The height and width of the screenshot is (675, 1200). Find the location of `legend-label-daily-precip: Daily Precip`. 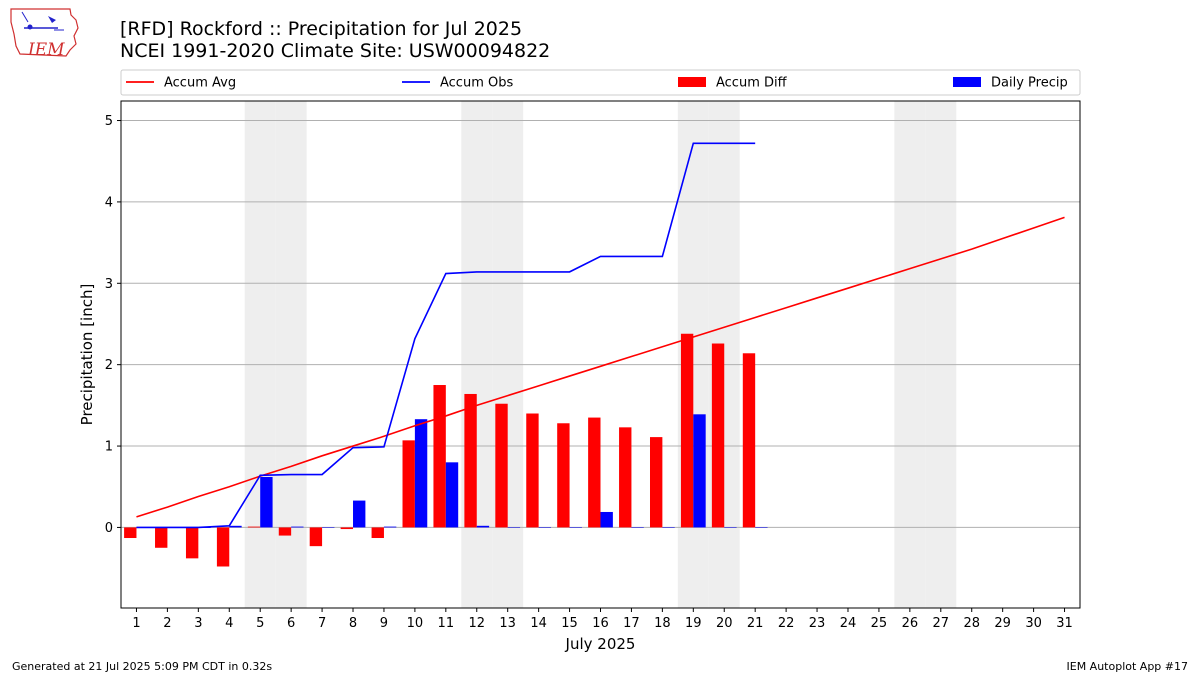

legend-label-daily-precip: Daily Precip is located at coordinates (1029, 83).